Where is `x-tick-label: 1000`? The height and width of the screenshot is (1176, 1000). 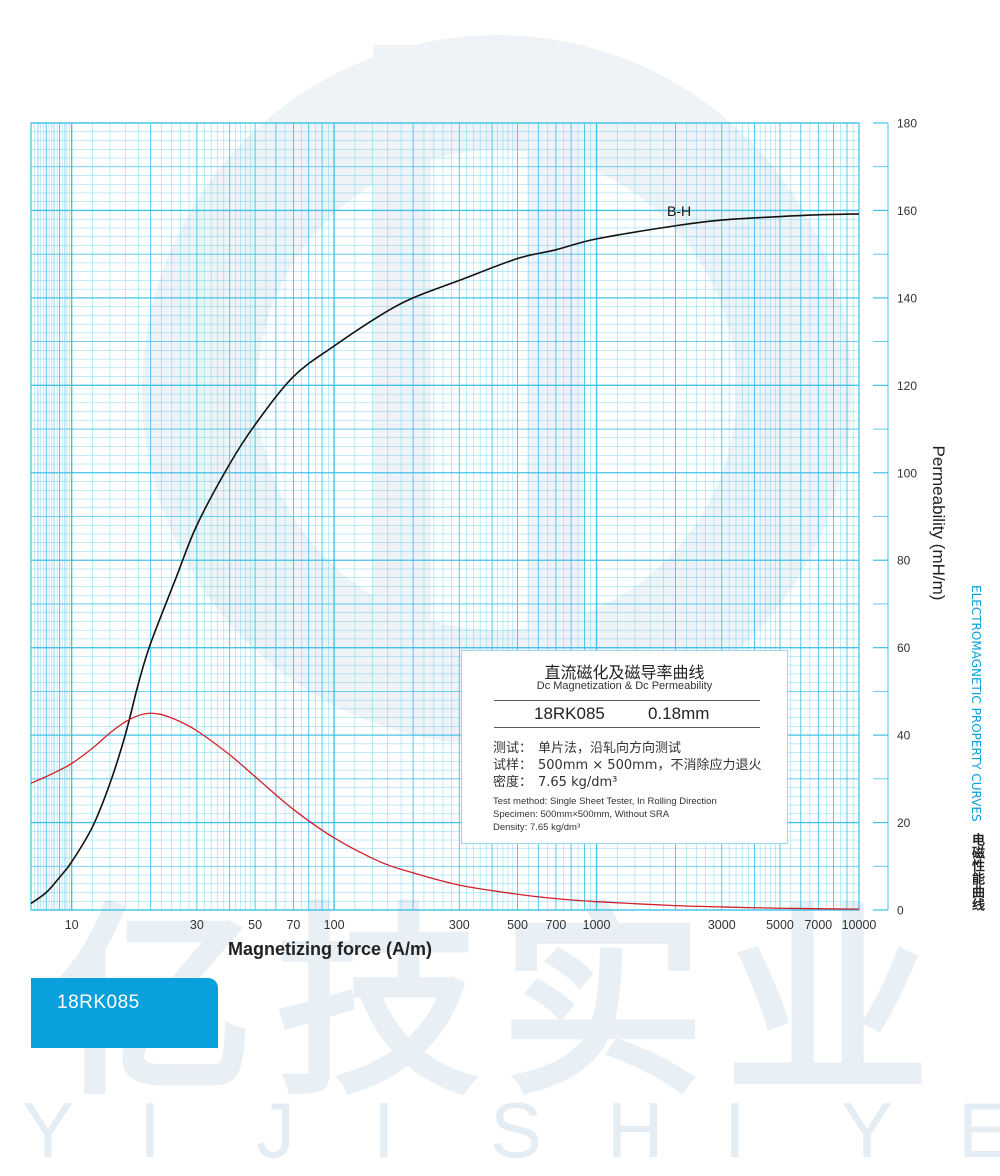
x-tick-label: 1000 is located at coordinates (597, 925).